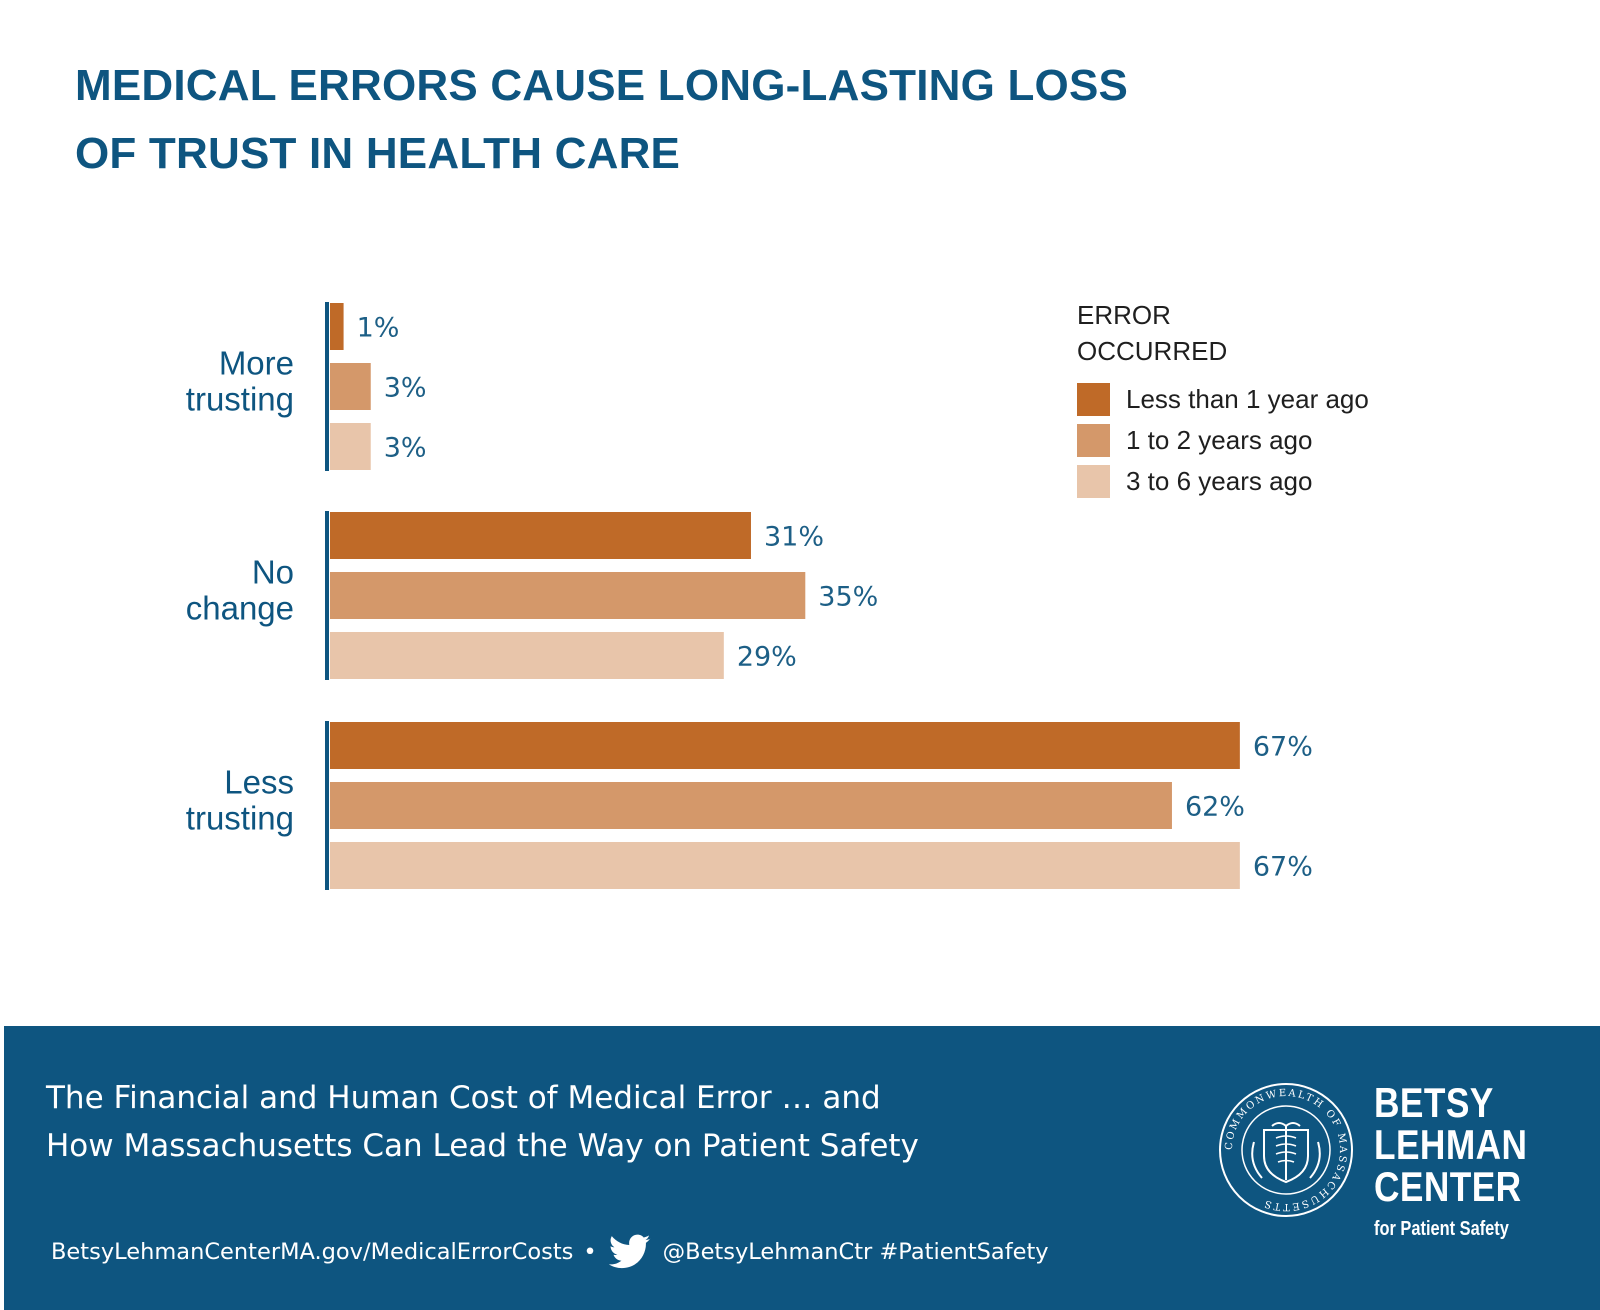 The image size is (1600, 1310). I want to click on logo-line-2: LEHMAN, so click(1451, 1144).